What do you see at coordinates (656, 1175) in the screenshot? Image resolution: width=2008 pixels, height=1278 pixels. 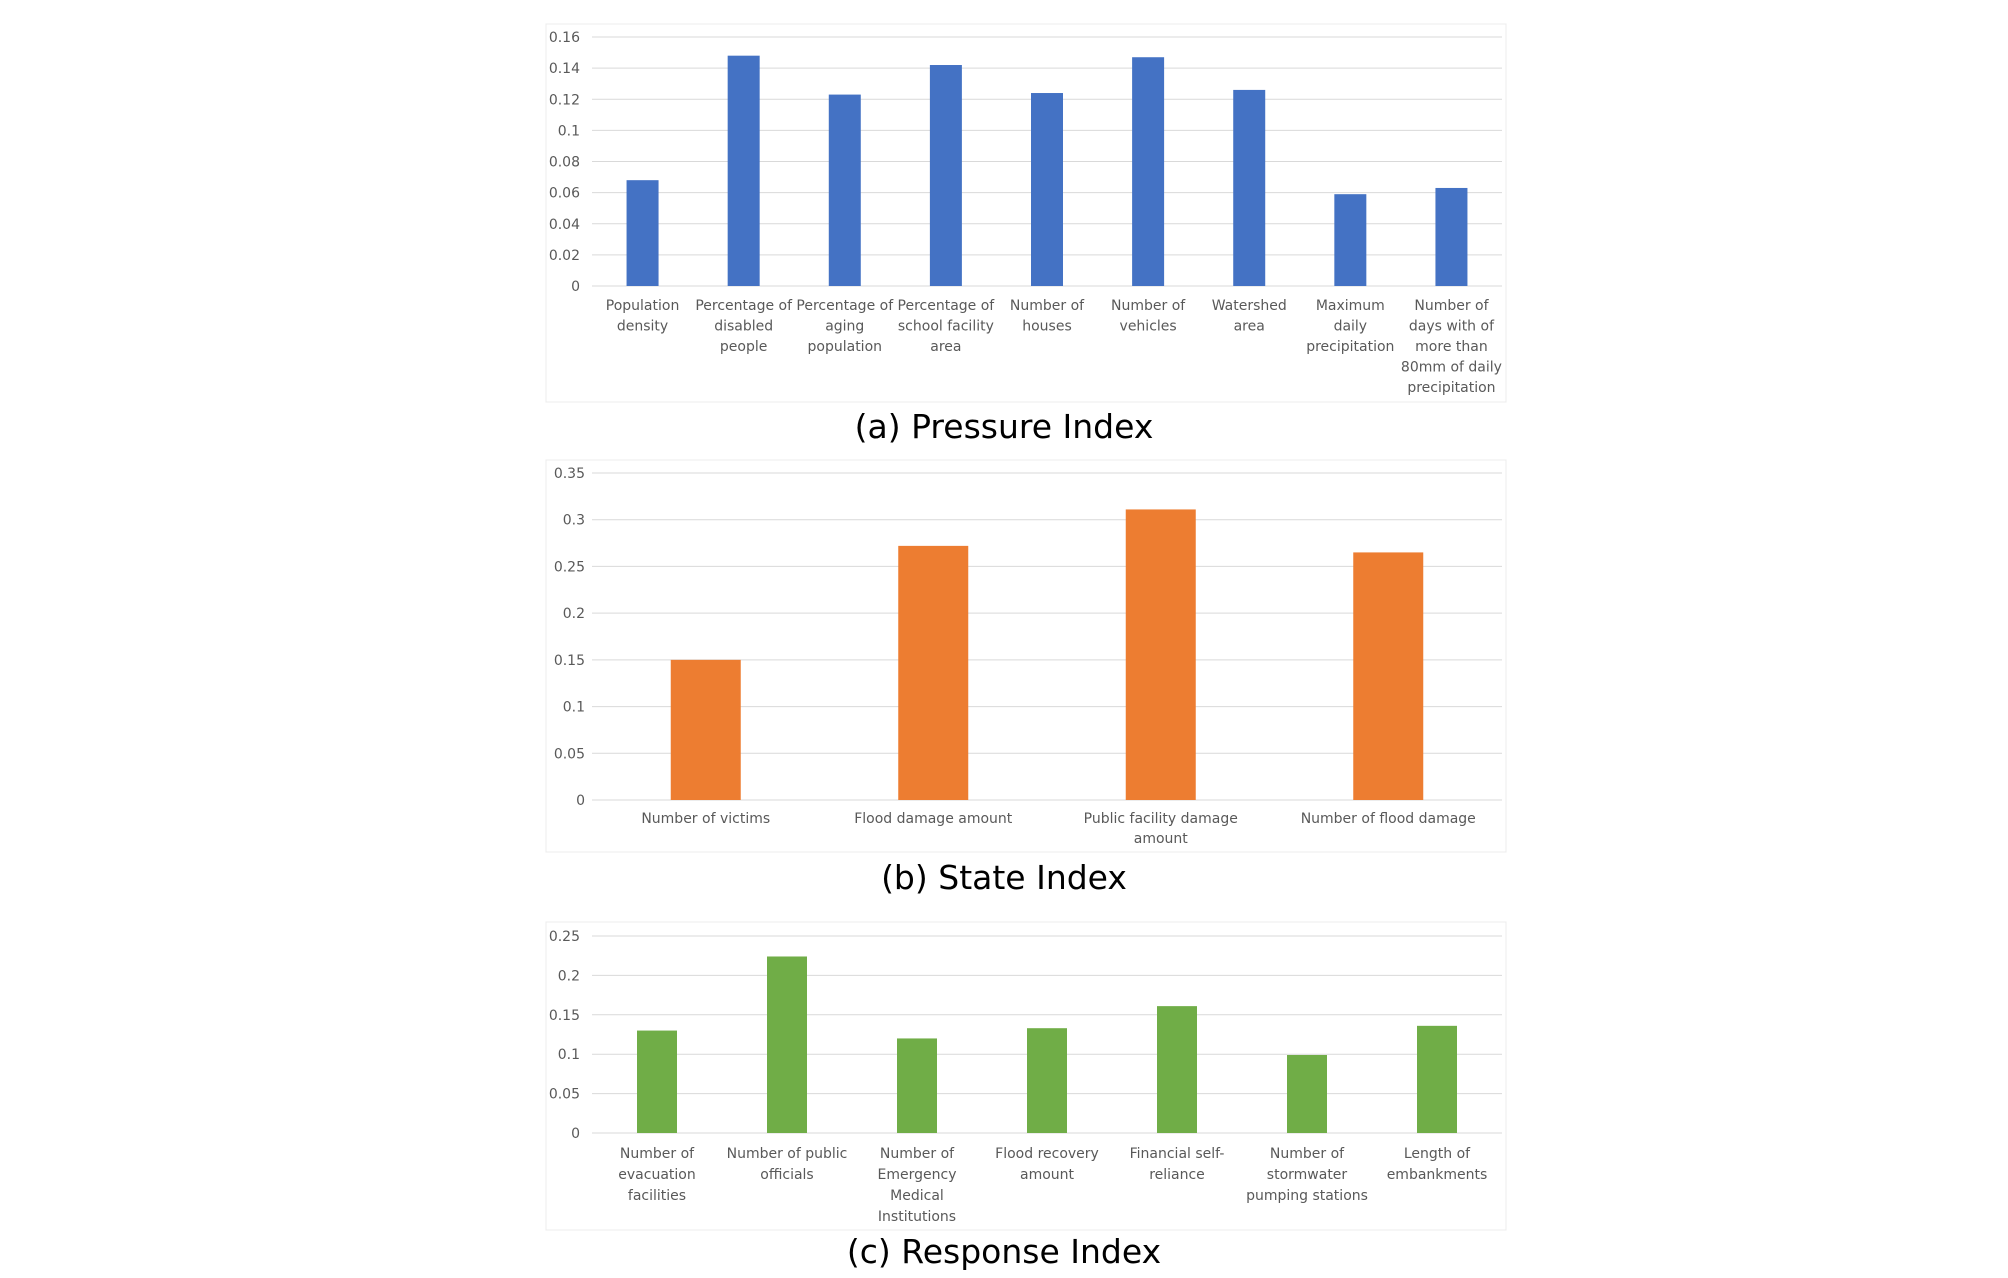 I see `chart-response-category-label: evacuation` at bounding box center [656, 1175].